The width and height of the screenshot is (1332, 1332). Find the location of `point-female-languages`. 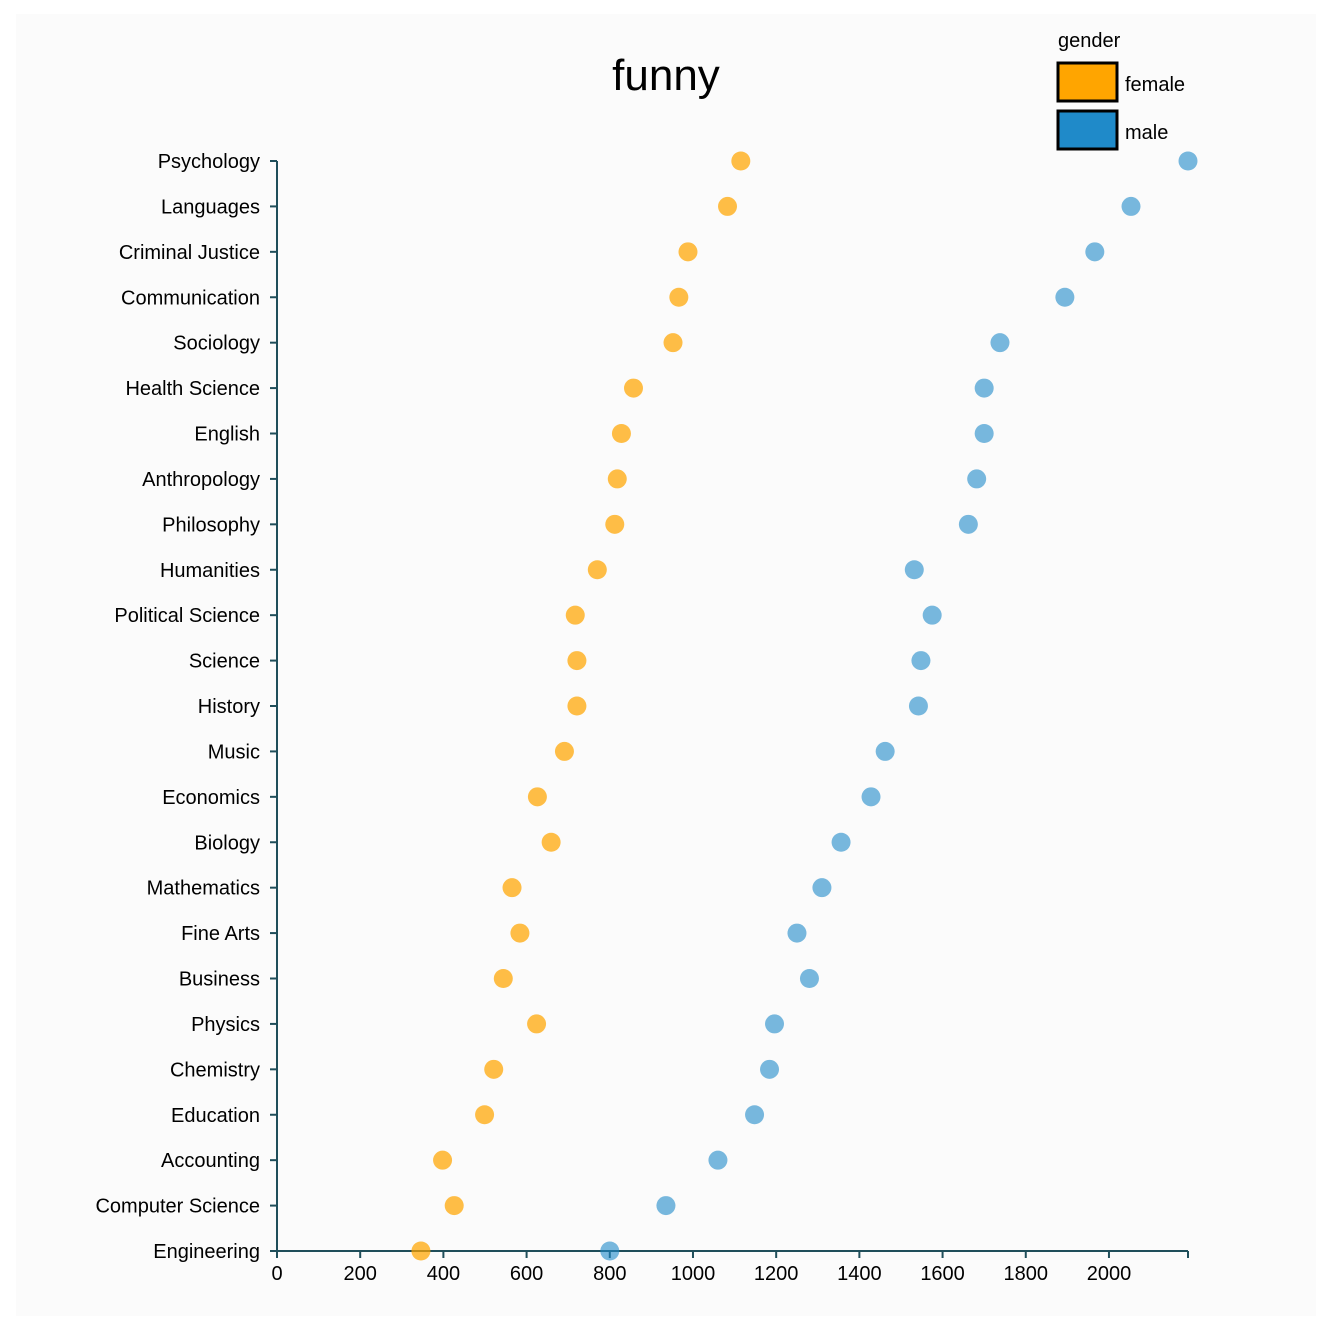

point-female-languages is located at coordinates (728, 206).